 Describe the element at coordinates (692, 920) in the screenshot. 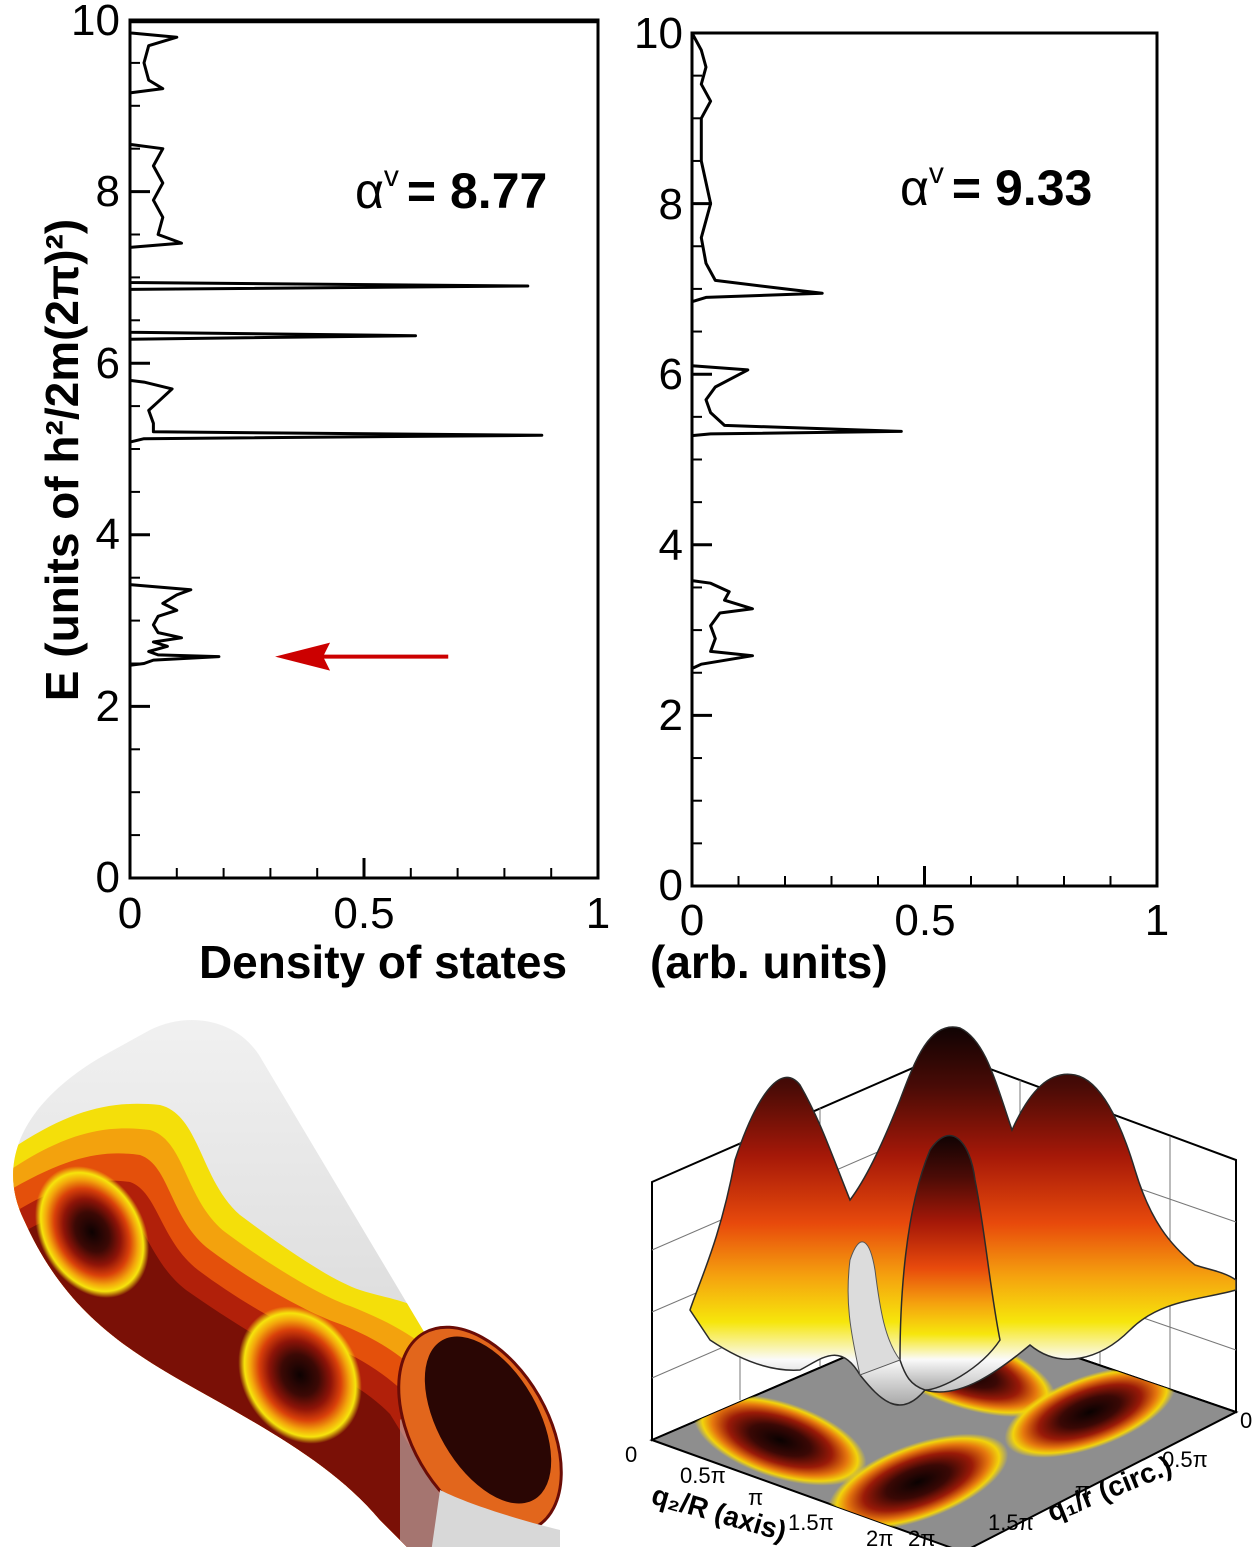

I see `right-xtick-0: 0` at that location.